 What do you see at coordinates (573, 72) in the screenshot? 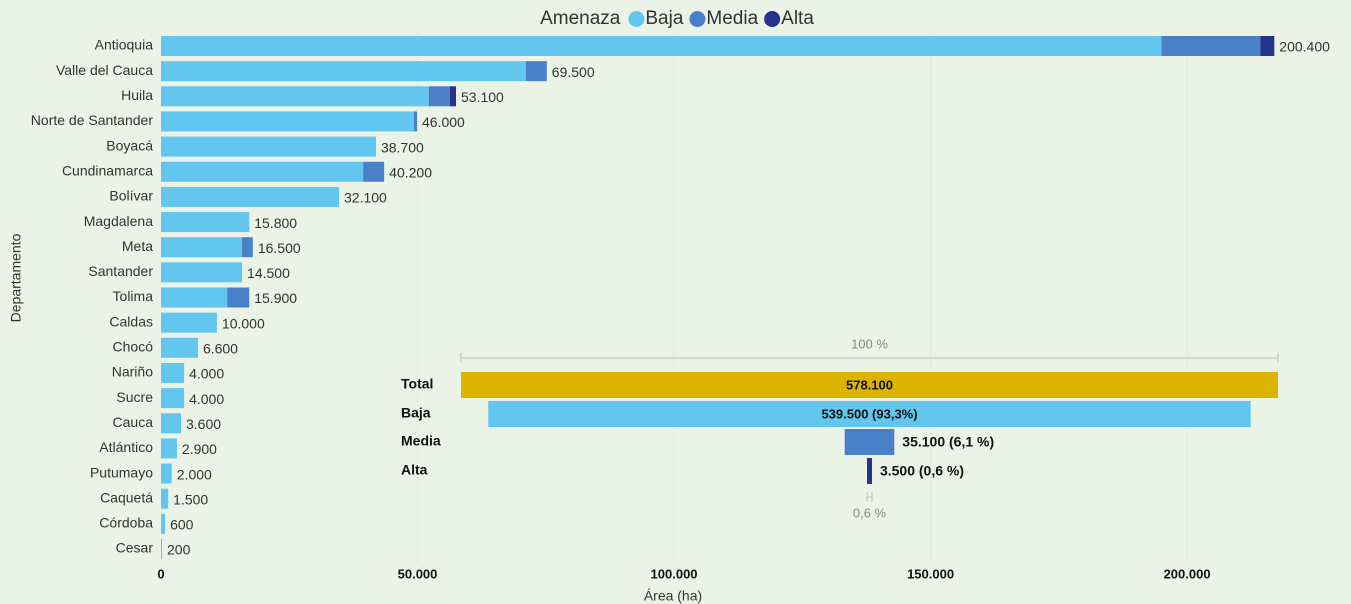
I see `total-label: 69.500` at bounding box center [573, 72].